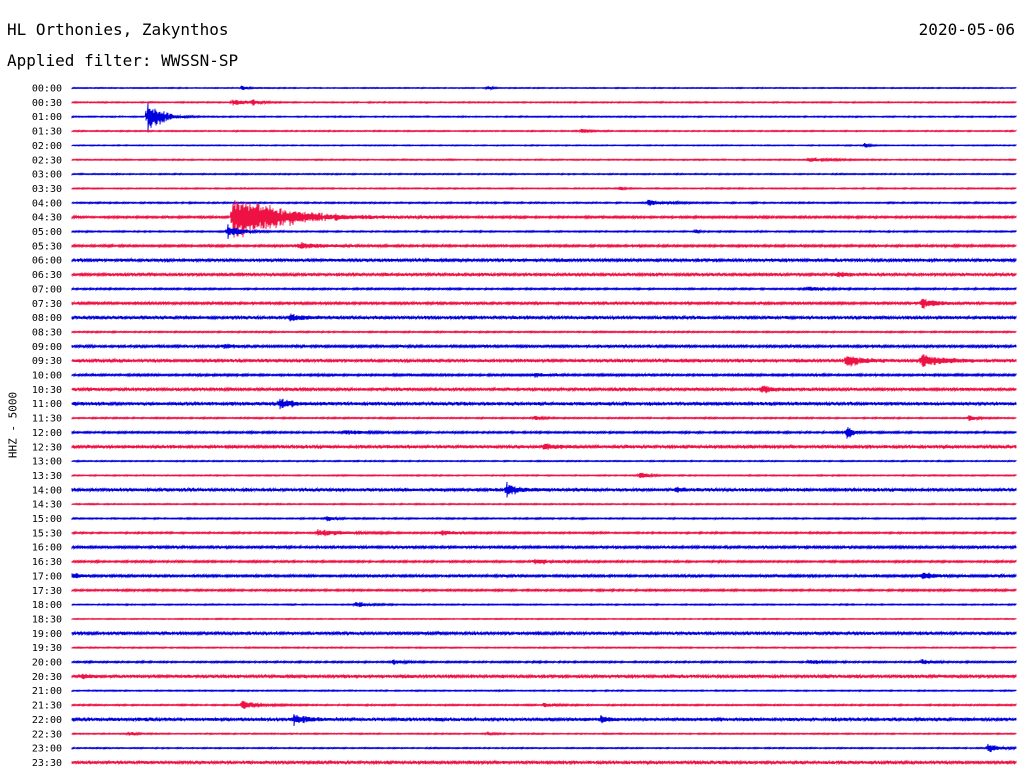 This screenshot has height=780, width=1024. Describe the element at coordinates (47, 203) in the screenshot. I see `time-label: 04:00` at that location.